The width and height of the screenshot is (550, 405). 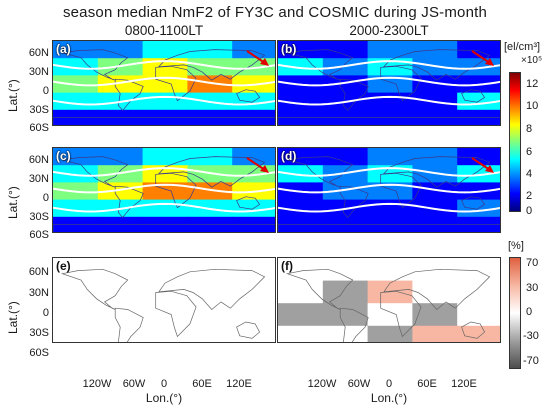 I want to click on map-f, so click(x=389, y=300).